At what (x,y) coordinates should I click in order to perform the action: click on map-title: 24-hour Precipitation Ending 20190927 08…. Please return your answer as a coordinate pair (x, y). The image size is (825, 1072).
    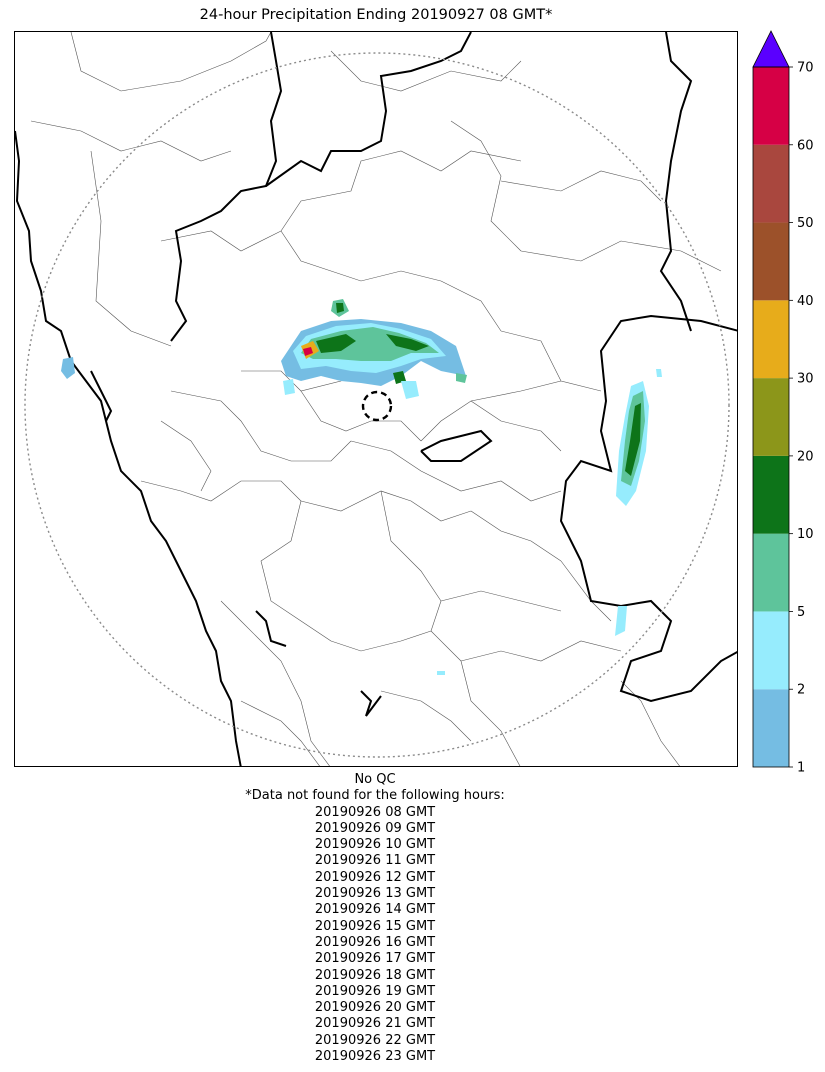
    Looking at the image, I should click on (376, 15).